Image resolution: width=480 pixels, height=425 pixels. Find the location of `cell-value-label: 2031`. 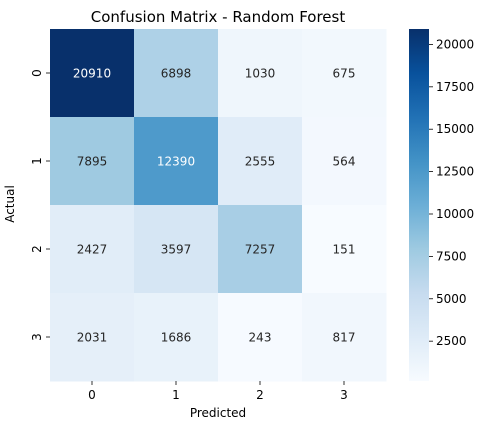

cell-value-label: 2031 is located at coordinates (92, 338).